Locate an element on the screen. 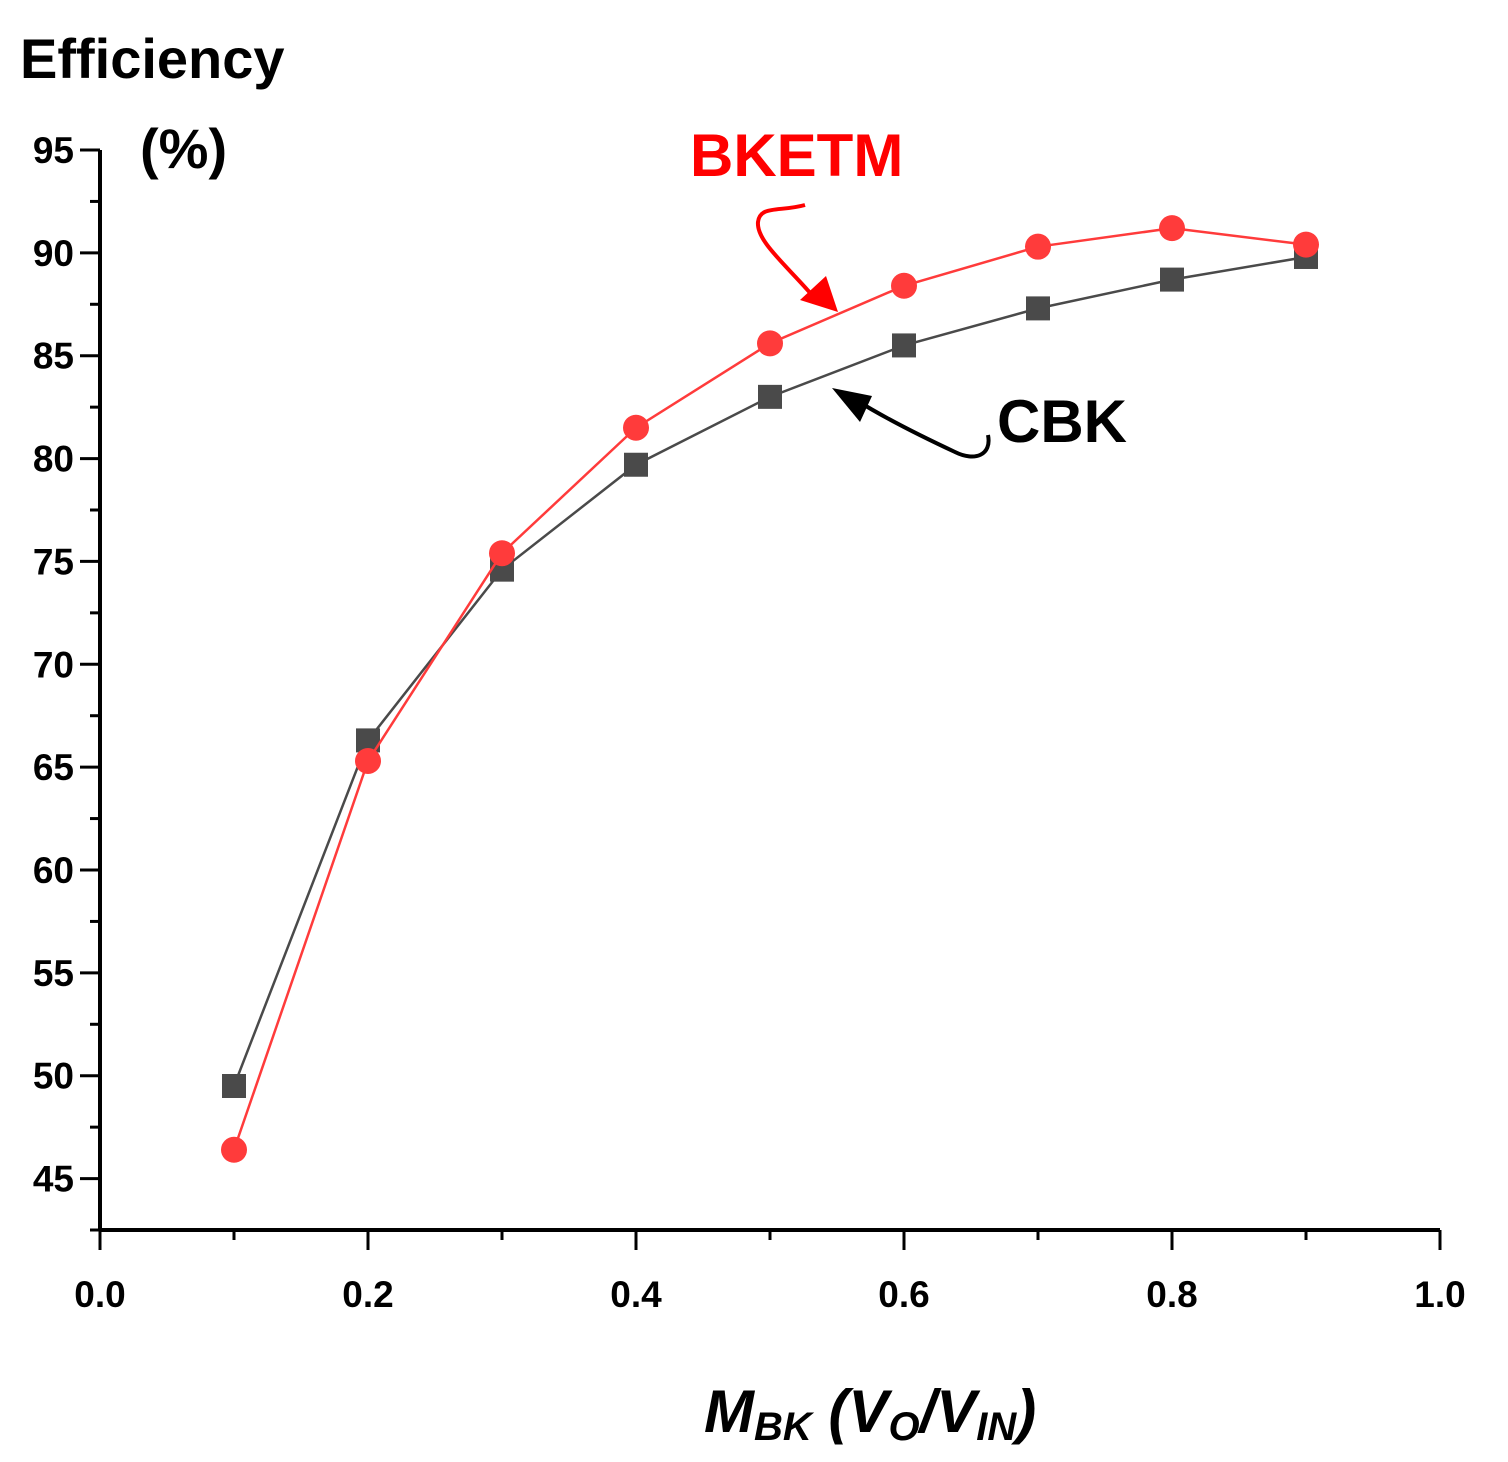  x-axis-label: MBK (VO/VIN) is located at coordinates (870, 1413).